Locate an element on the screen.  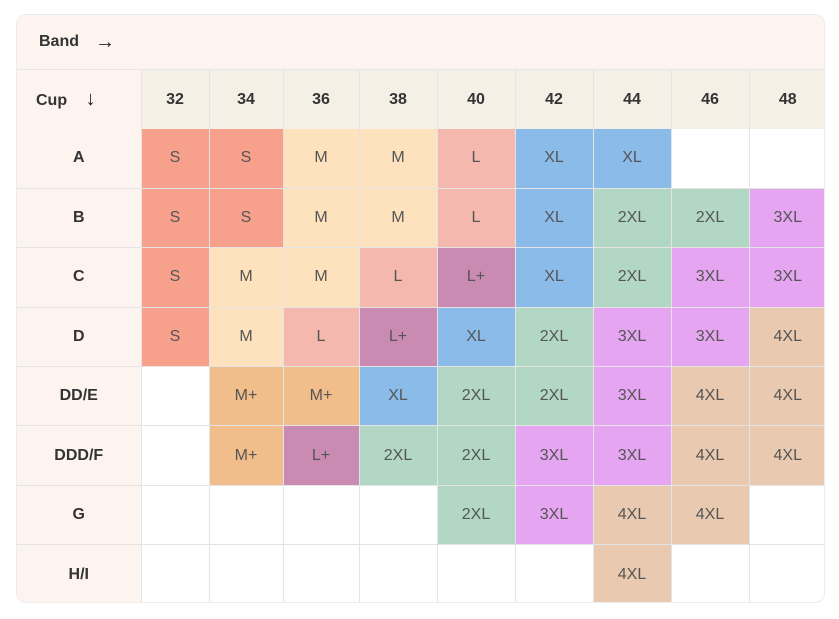
cup-label: Cup is located at coordinates (52, 100).